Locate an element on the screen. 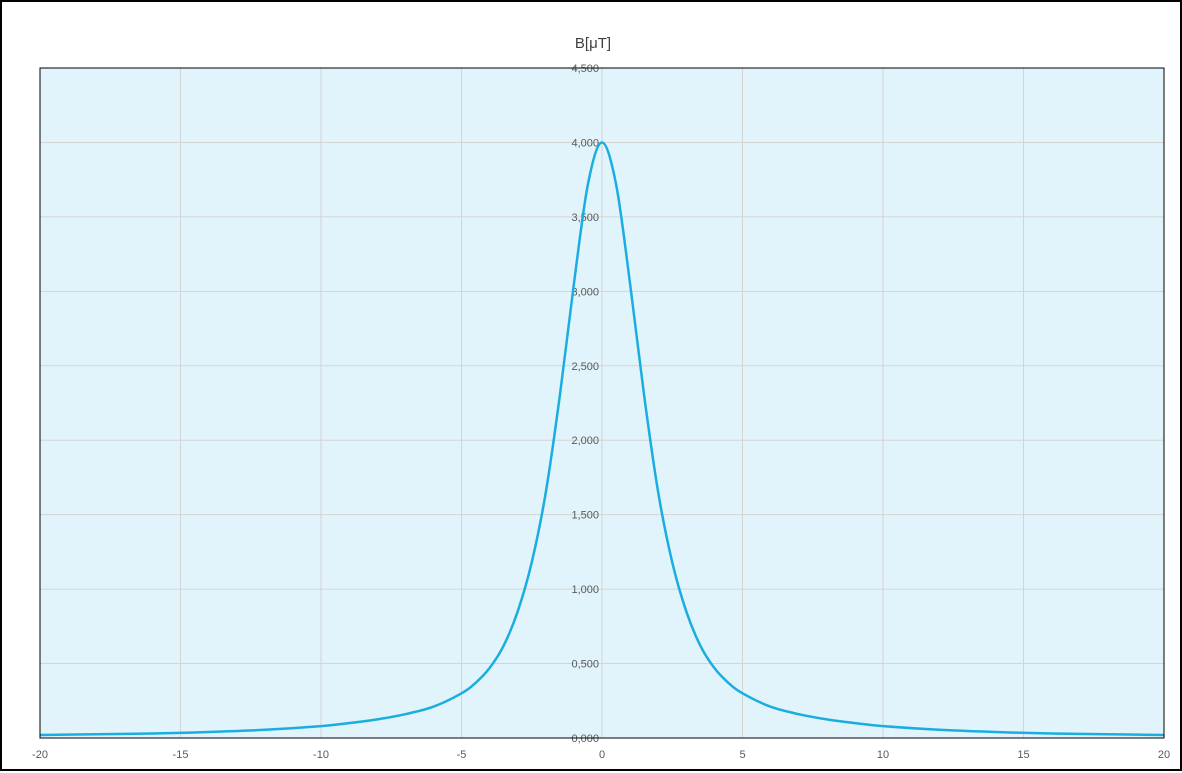 The width and height of the screenshot is (1182, 773). y-tick-label: 2,500 is located at coordinates (585, 367).